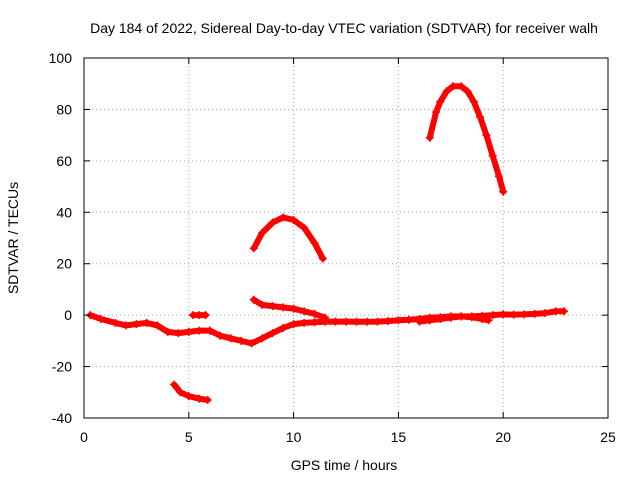 This screenshot has height=480, width=640. What do you see at coordinates (62, 367) in the screenshot?
I see `y-tick-label: -20` at bounding box center [62, 367].